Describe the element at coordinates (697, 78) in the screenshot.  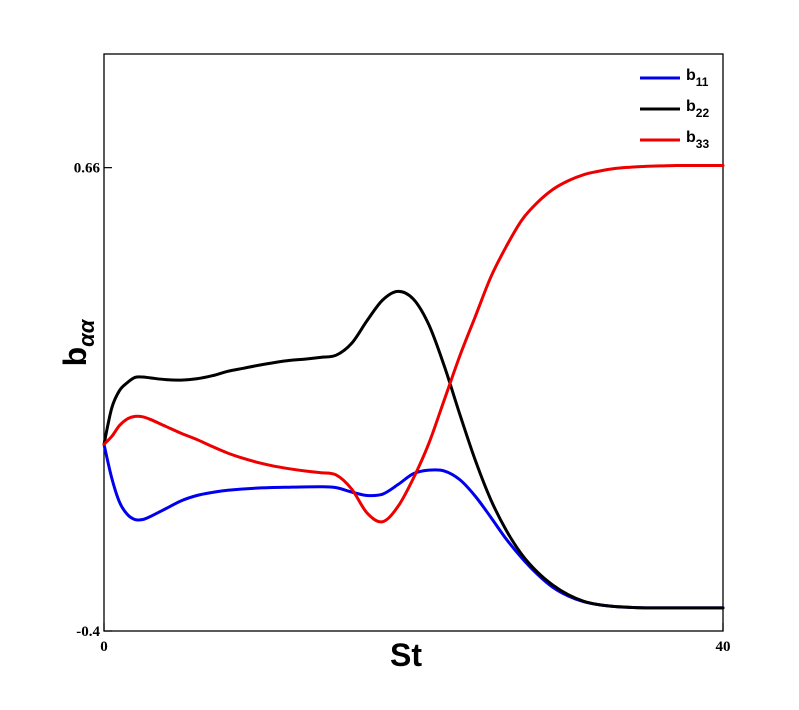
I see `legend-label-b11: b11` at that location.